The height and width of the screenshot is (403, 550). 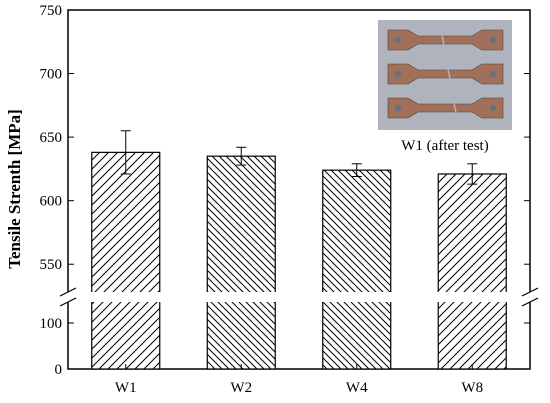 What do you see at coordinates (126, 260) in the screenshot?
I see `bar-w1` at bounding box center [126, 260].